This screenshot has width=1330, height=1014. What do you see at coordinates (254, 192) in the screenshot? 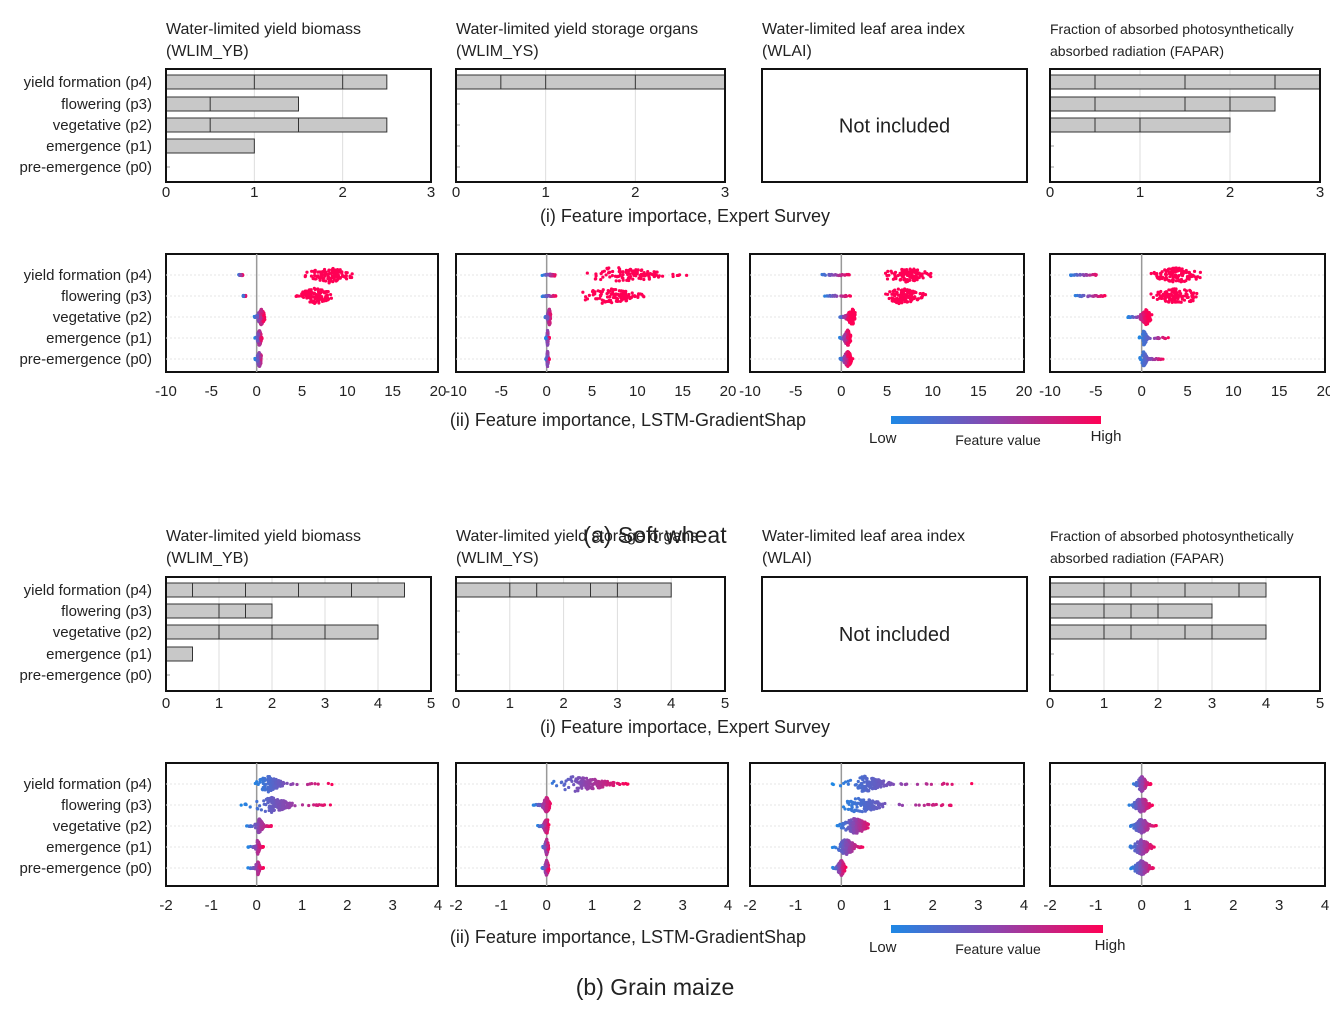
I see `wheat-survey-tick-label: 1` at bounding box center [254, 192].